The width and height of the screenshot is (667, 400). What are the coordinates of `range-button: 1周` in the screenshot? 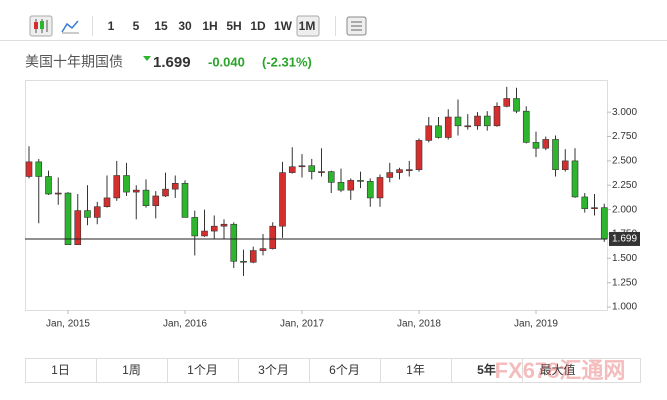 It's located at (131, 370).